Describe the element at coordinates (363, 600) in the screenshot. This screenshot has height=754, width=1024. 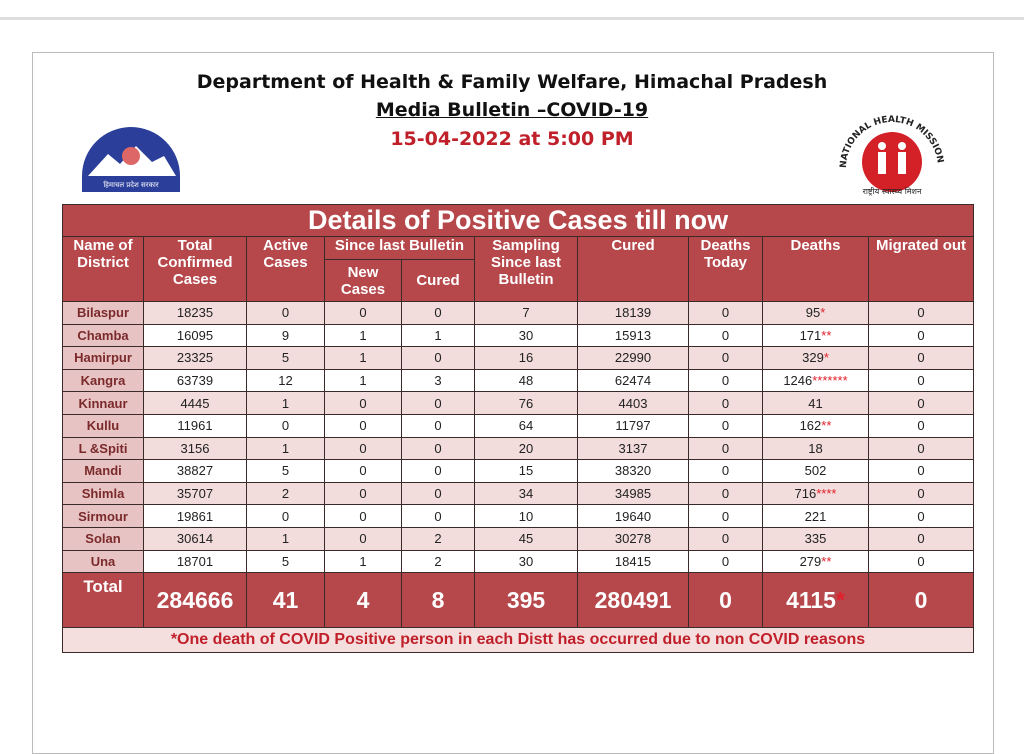
I see `cell: 4` at that location.